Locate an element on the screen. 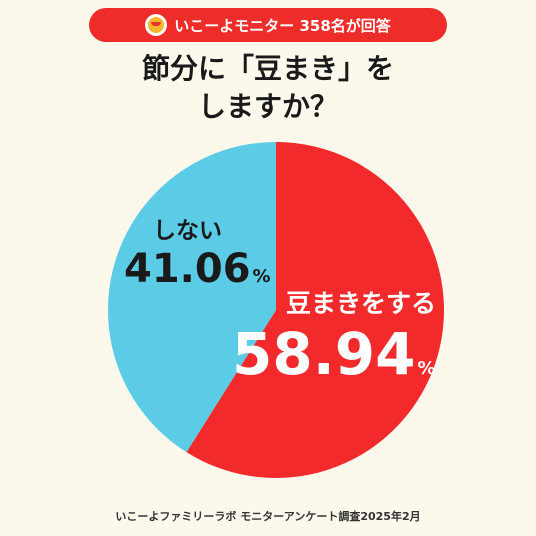 The image size is (536, 536). mascot-face-icon is located at coordinates (156, 25).